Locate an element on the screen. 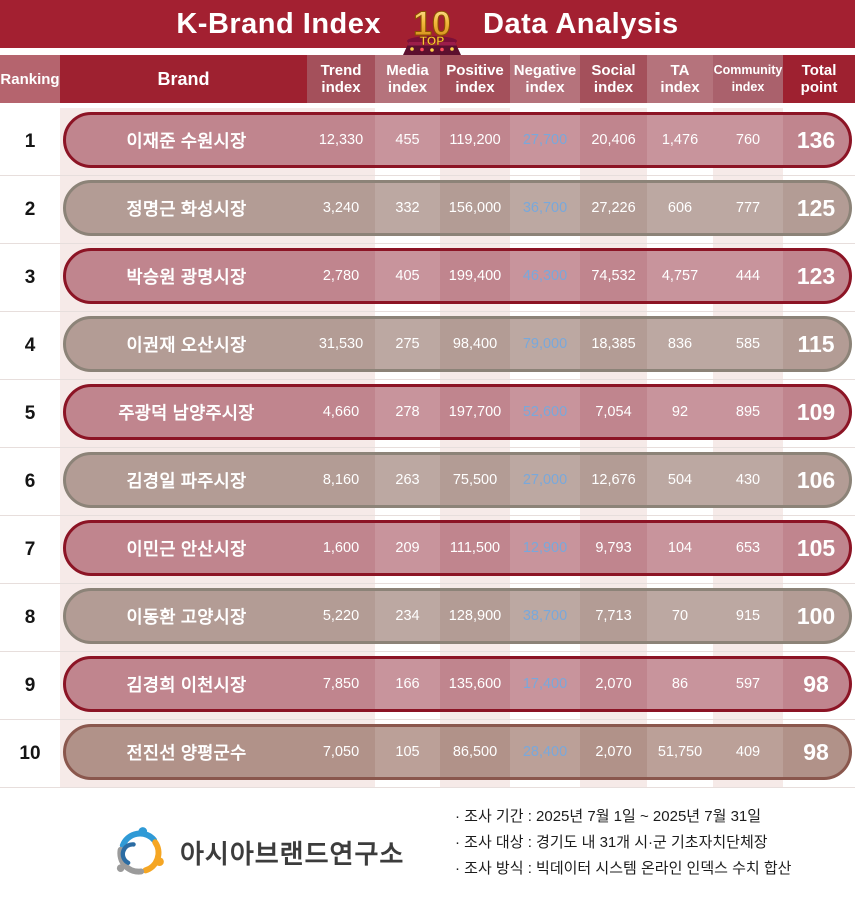  column-header-total-point: Total point is located at coordinates (819, 79).